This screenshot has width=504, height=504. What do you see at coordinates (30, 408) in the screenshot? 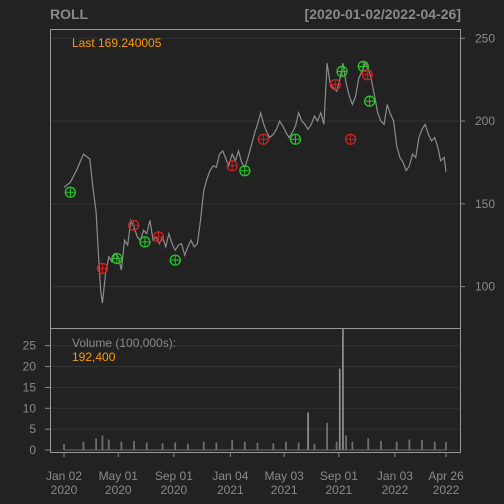
I see `volume-y-tick-label: 10` at bounding box center [30, 408].